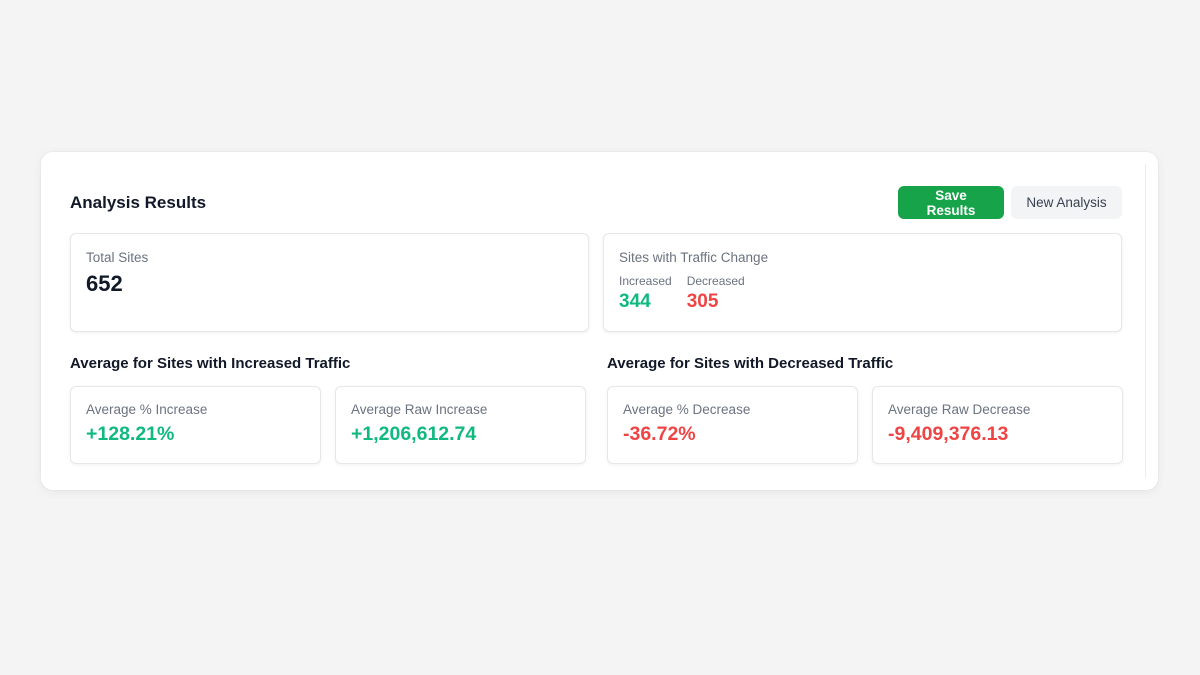 The height and width of the screenshot is (675, 1200). What do you see at coordinates (138, 202) in the screenshot?
I see `page-title: Analysis Results` at bounding box center [138, 202].